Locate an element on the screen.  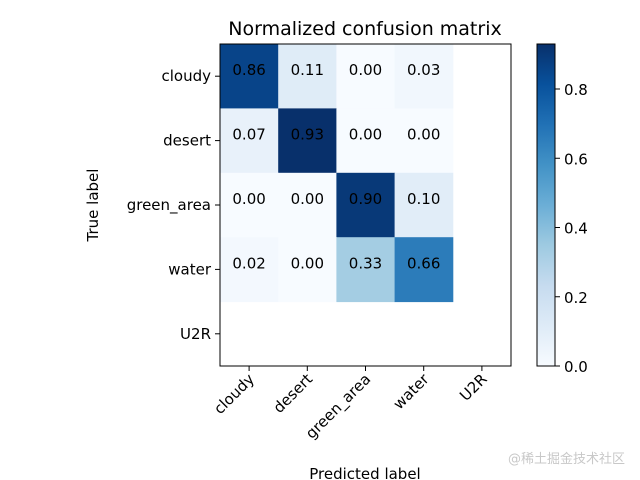
heatmap-cell-r2-c3 is located at coordinates (424, 205).